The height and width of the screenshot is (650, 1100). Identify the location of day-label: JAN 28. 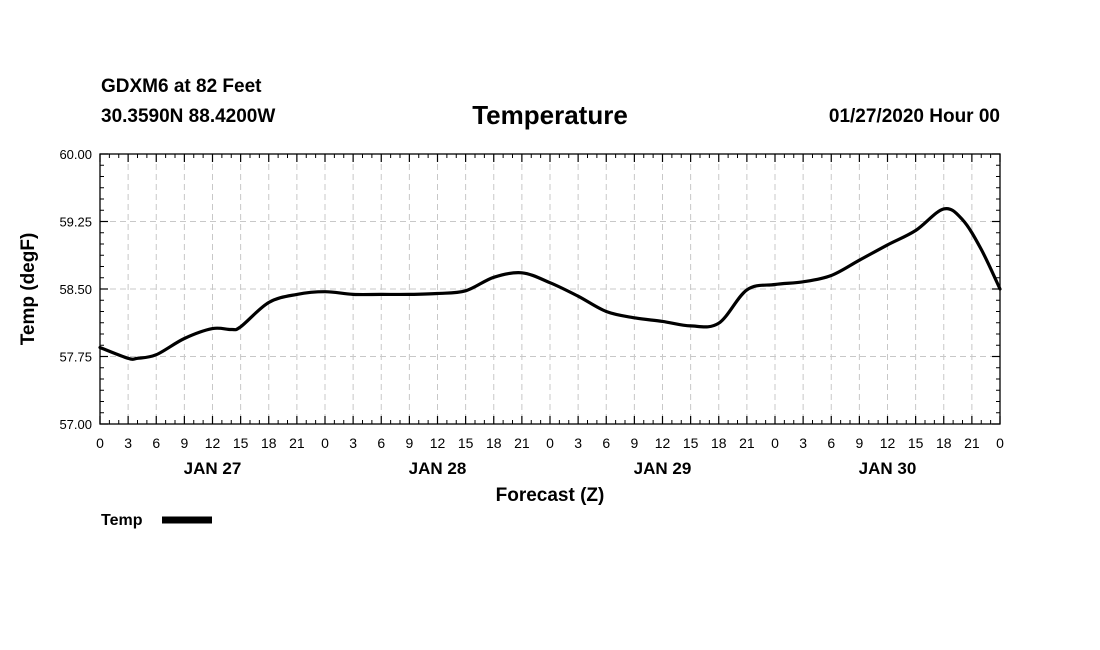
(438, 468).